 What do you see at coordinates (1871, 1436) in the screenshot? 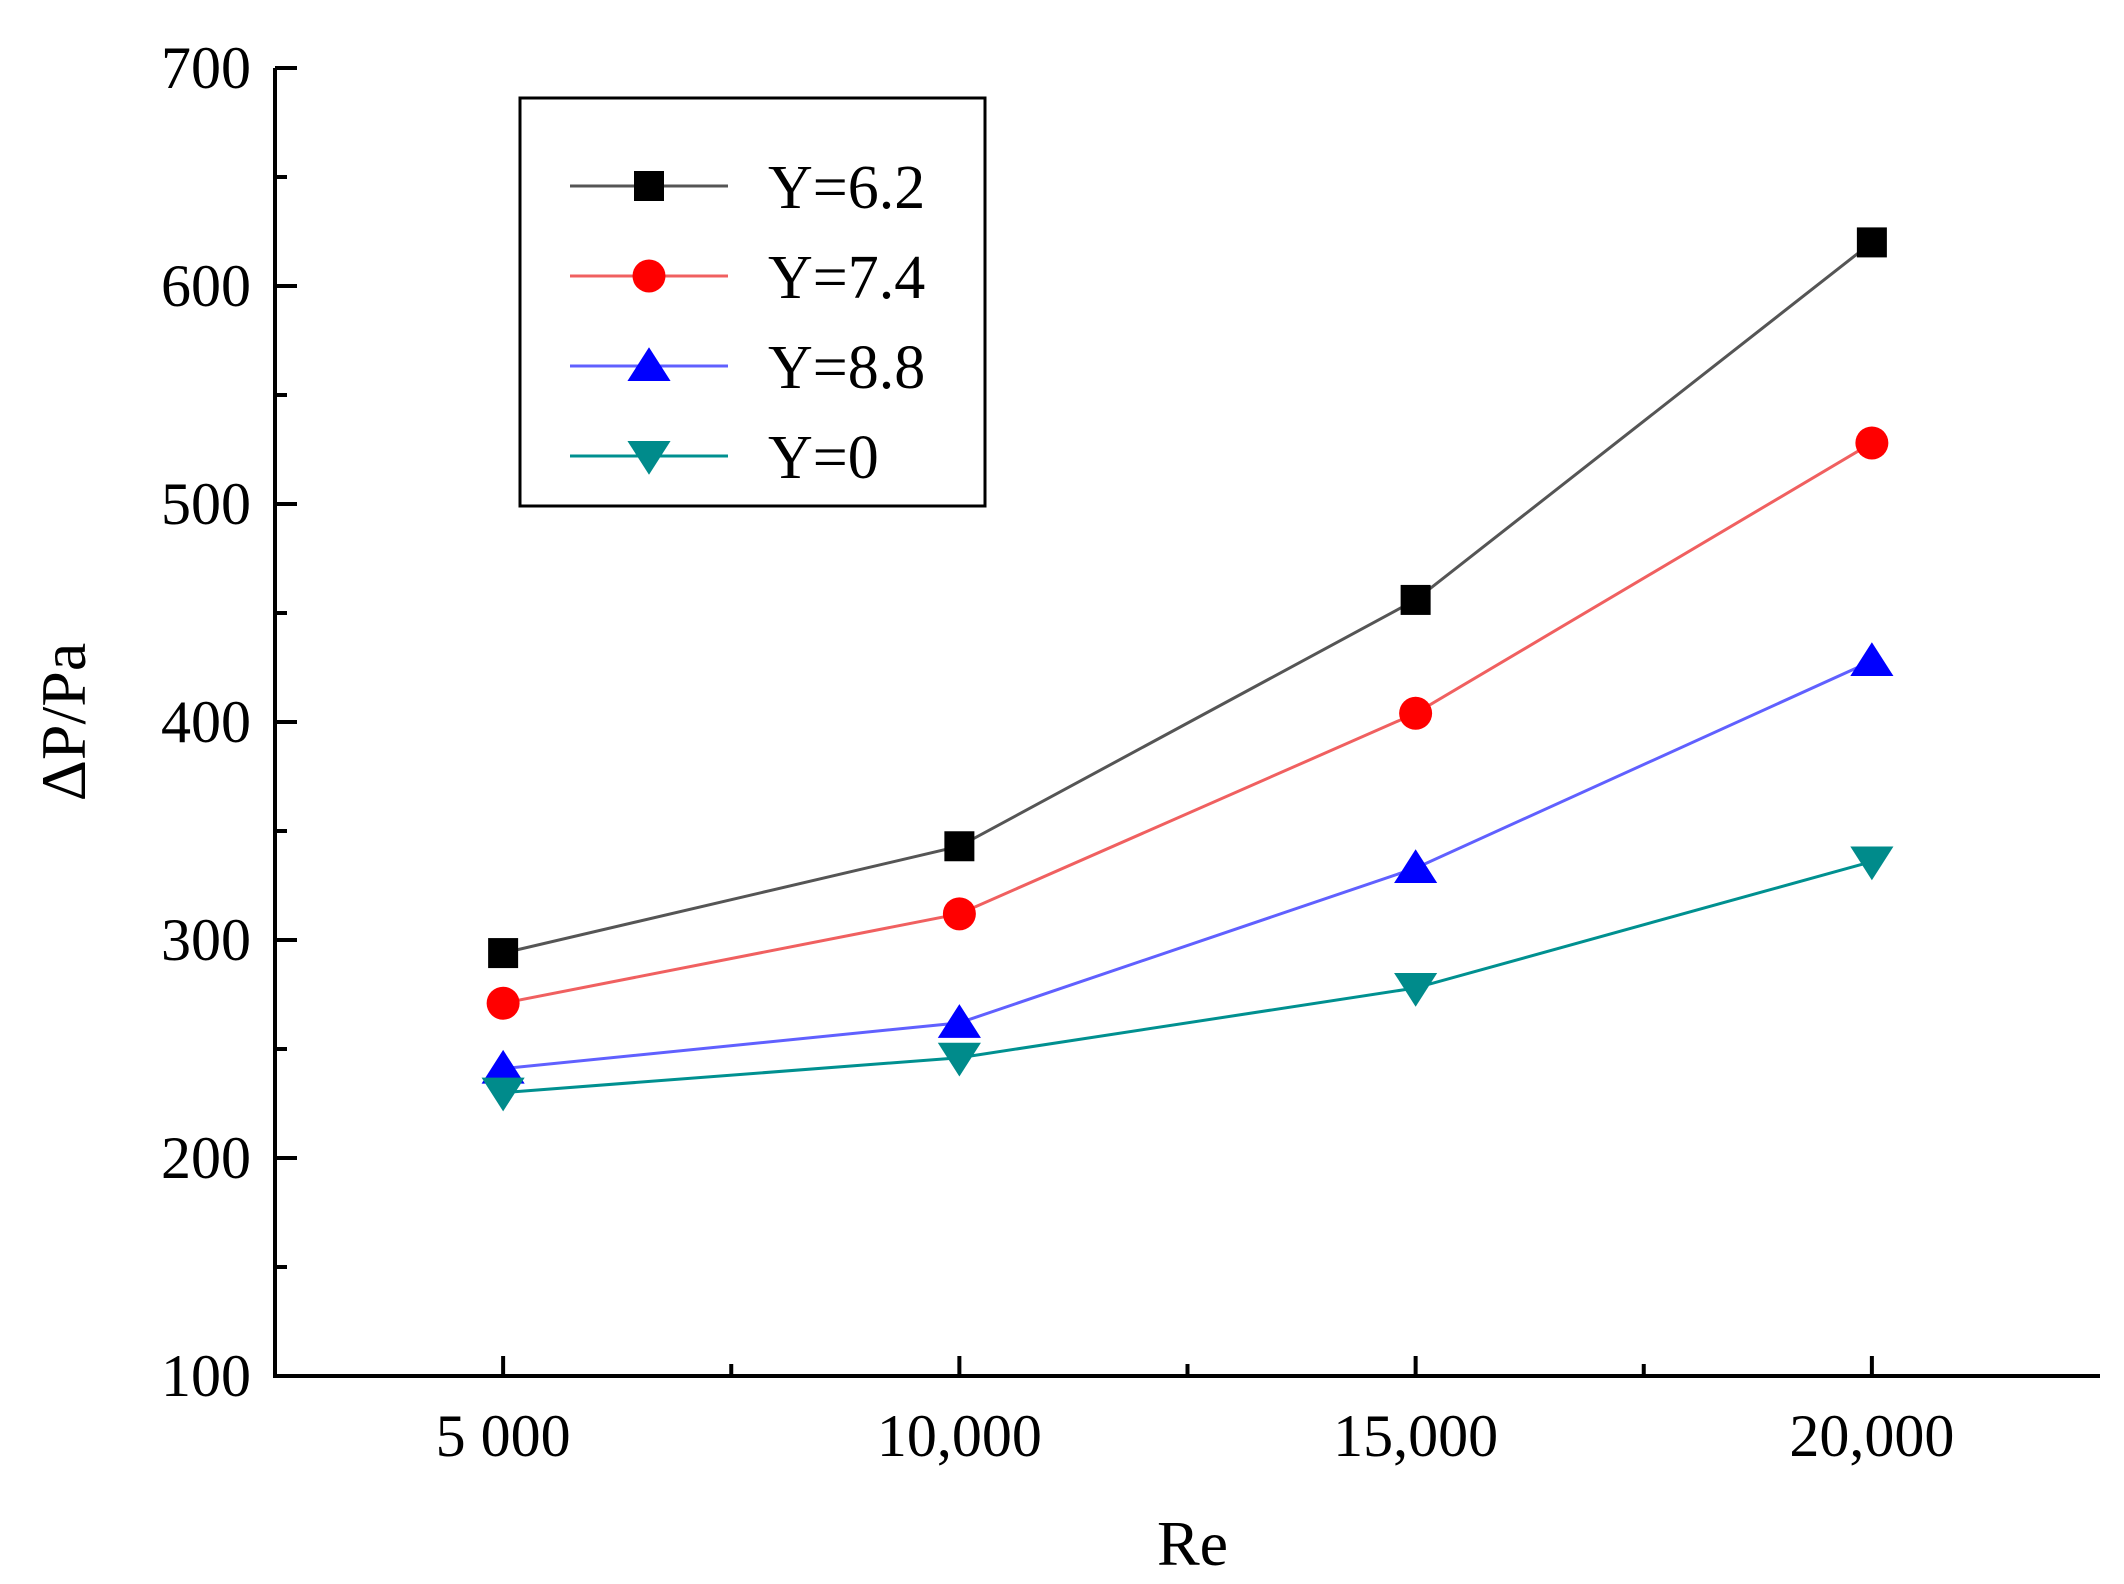
I see `x-tick-label: 20,000` at bounding box center [1871, 1436].